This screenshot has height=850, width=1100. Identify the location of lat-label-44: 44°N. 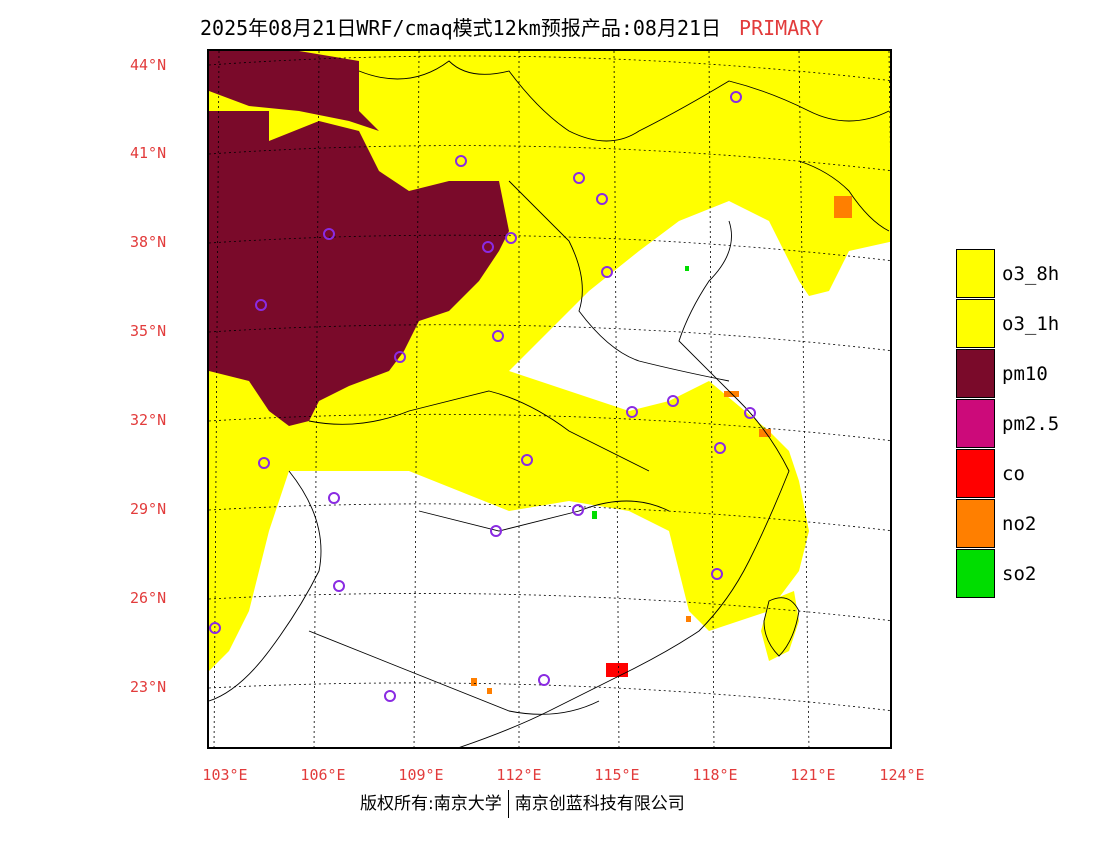
(148, 65).